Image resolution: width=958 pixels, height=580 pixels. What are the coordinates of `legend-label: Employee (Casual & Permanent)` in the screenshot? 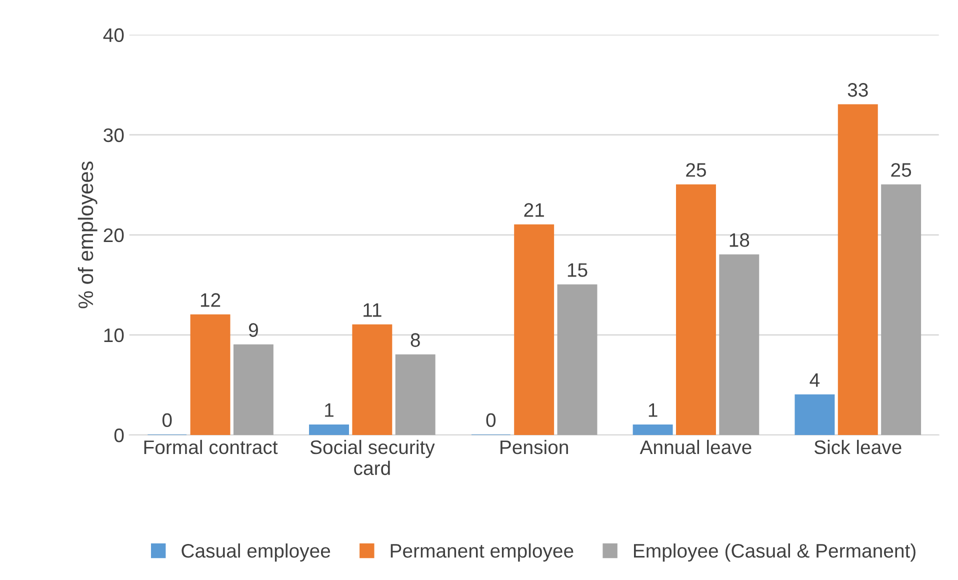 It's located at (775, 552).